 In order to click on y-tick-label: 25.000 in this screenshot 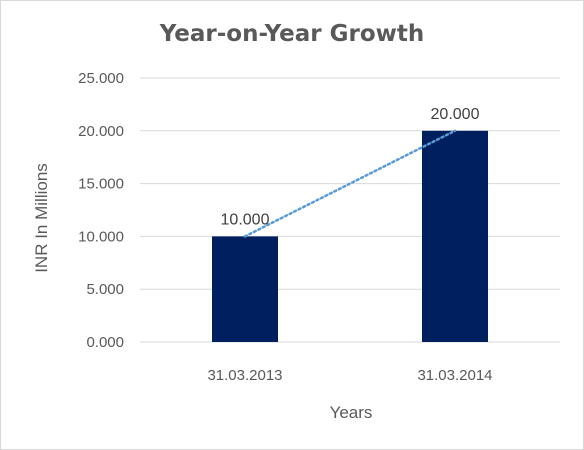, I will do `click(101, 78)`.